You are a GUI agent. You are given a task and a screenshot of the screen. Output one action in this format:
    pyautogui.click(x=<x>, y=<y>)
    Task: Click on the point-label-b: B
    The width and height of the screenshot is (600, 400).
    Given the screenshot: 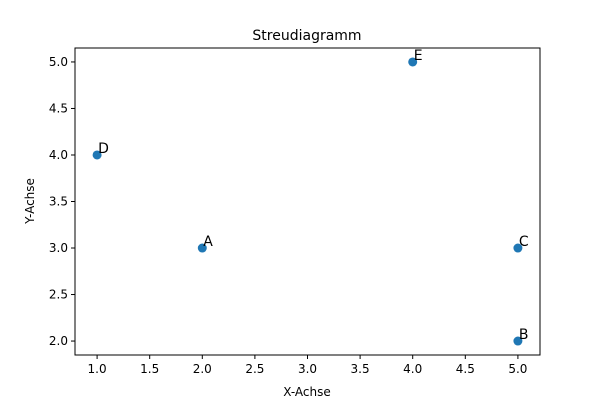 What is the action you would take?
    pyautogui.click(x=524, y=335)
    